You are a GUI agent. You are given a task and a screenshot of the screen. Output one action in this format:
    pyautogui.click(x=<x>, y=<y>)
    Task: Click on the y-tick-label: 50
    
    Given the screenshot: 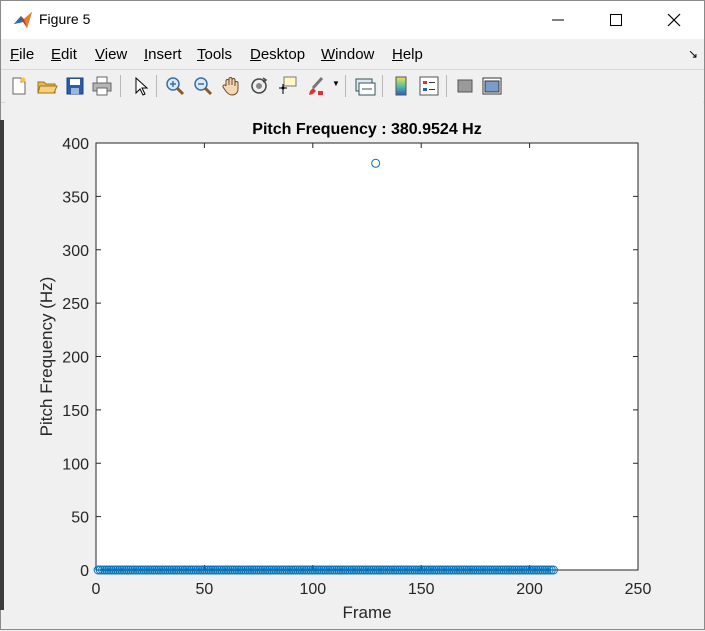 What is the action you would take?
    pyautogui.click(x=80, y=518)
    